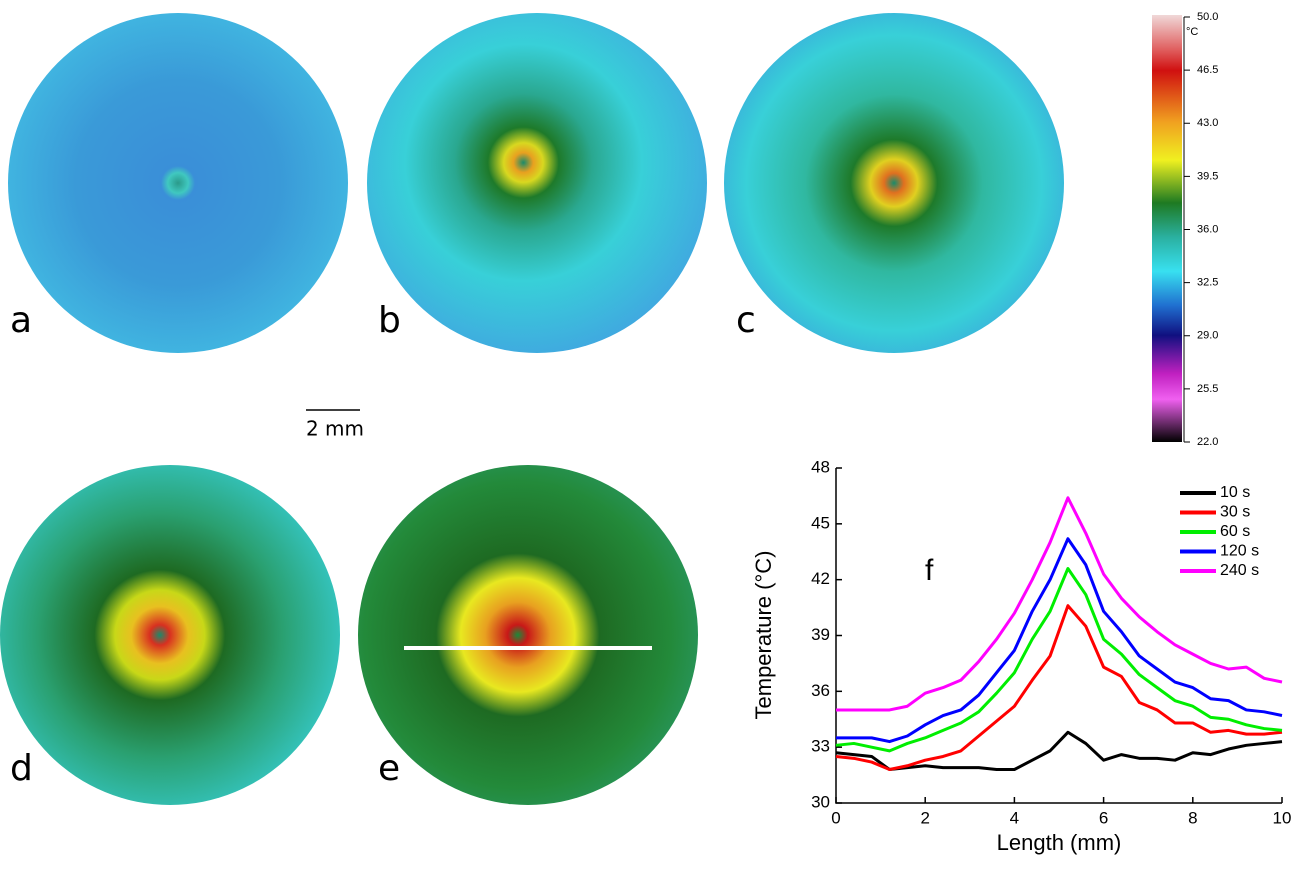  Describe the element at coordinates (820, 578) in the screenshot. I see `y-tick-label: 42` at that location.